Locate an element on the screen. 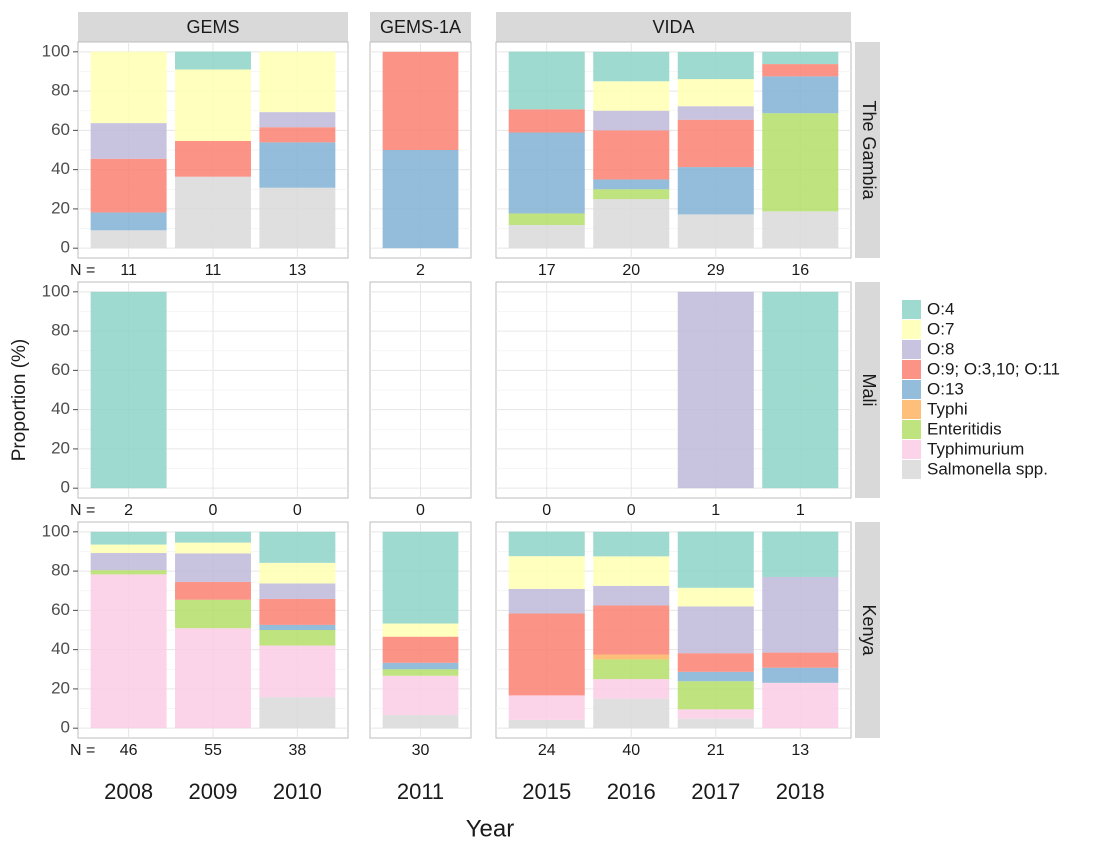  x-tick-label: 2008 is located at coordinates (128, 791).